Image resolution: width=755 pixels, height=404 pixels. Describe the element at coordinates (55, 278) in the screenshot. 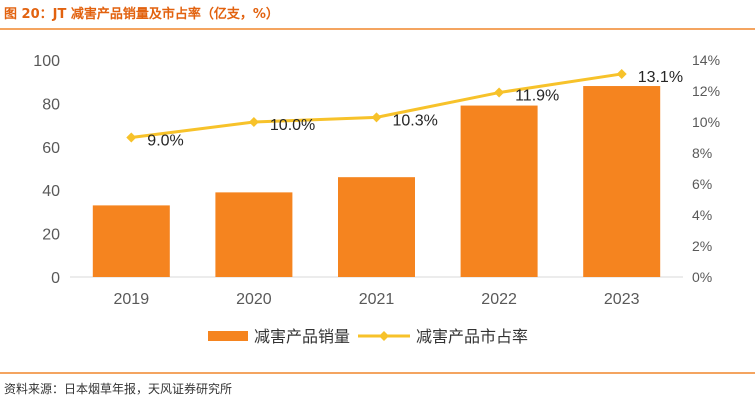

I see `left-tick-label: 0` at that location.